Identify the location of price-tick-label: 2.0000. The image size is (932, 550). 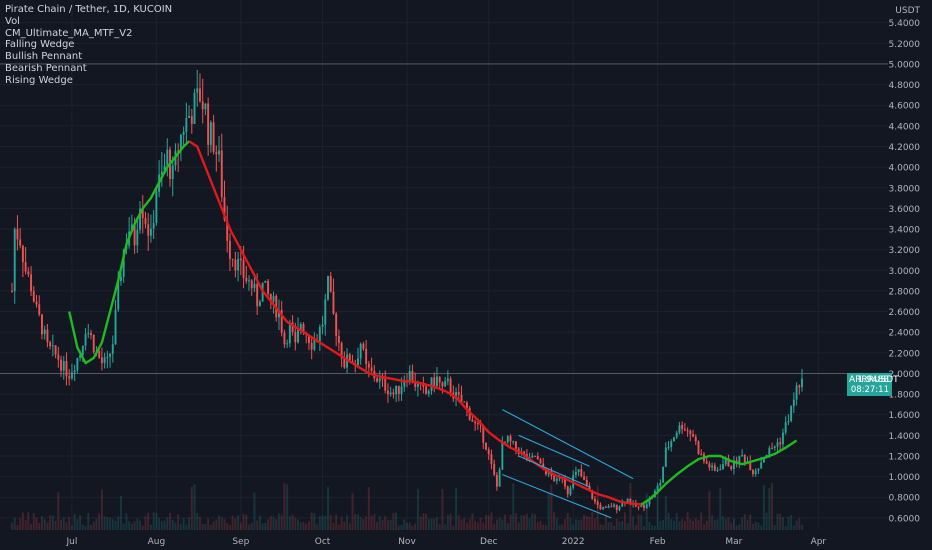
(905, 375).